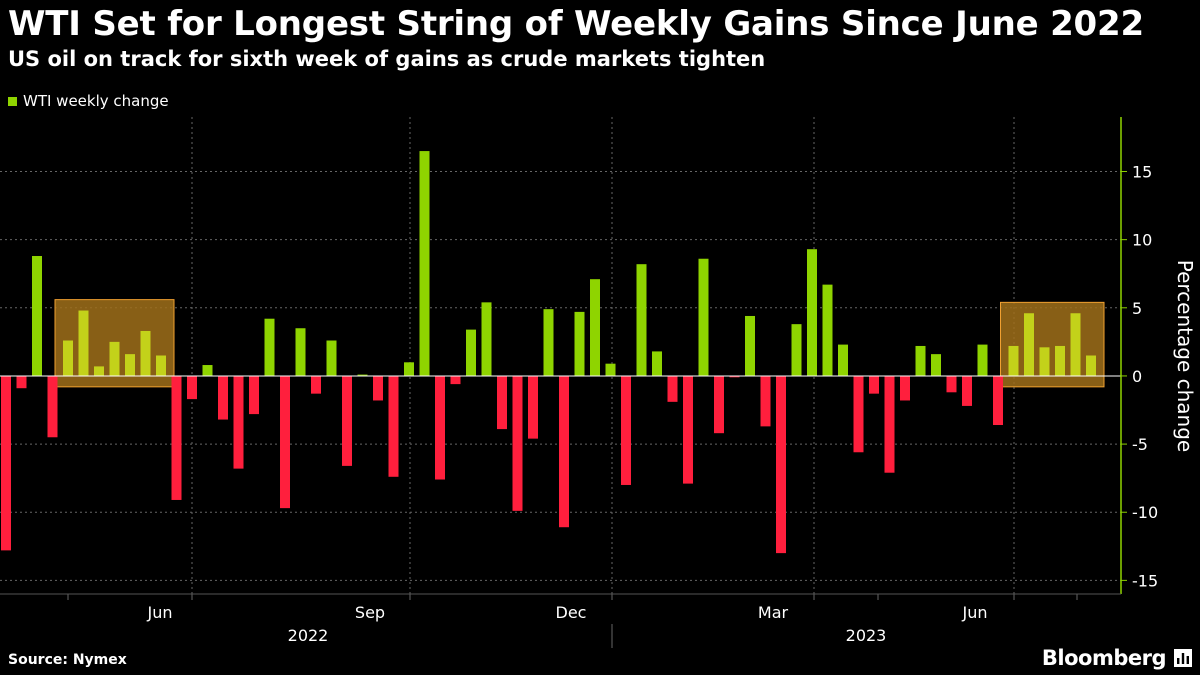 This screenshot has height=675, width=1200. What do you see at coordinates (1137, 308) in the screenshot?
I see `y-tick-label: 5` at bounding box center [1137, 308].